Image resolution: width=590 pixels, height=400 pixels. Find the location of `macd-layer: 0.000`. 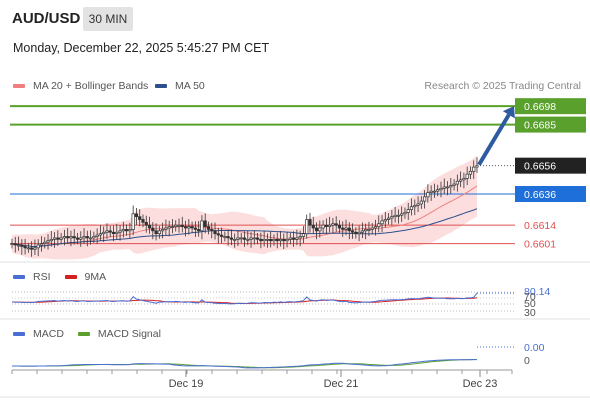

macd-layer: 0.000 is located at coordinates (278, 355).